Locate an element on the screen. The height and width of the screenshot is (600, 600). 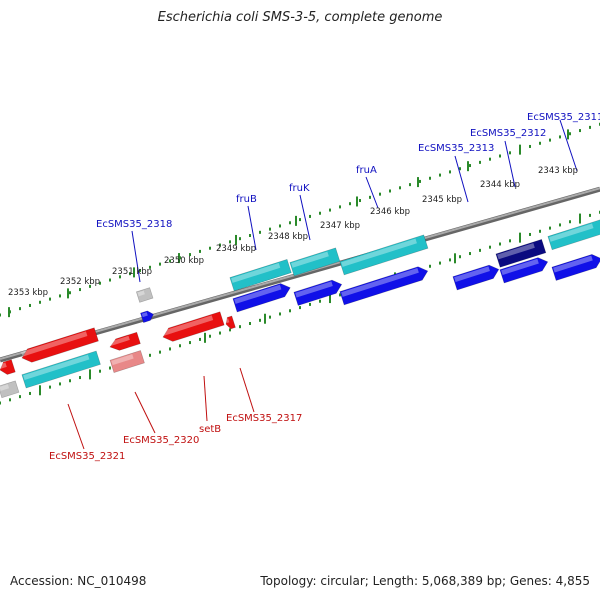
gene-setB-shape is located at coordinates (230, 322).